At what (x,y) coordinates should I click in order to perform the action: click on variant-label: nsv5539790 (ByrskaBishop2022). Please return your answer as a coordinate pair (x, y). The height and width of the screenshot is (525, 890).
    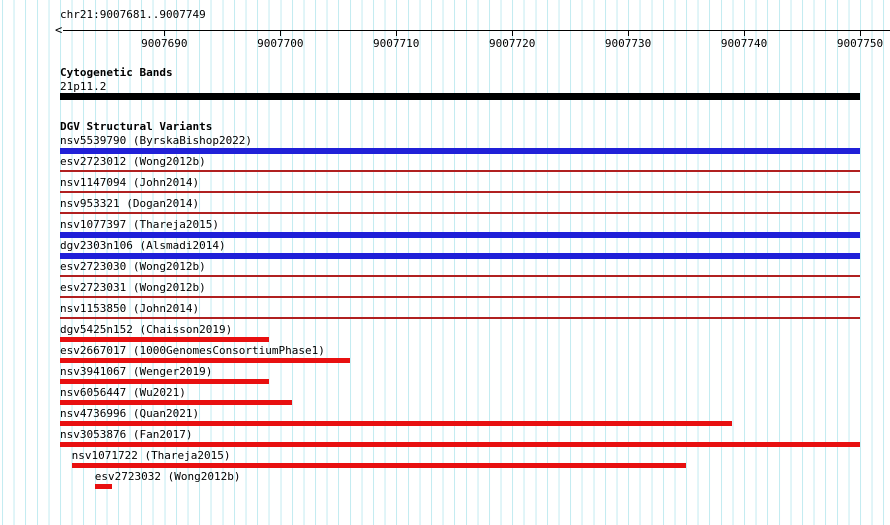
    Looking at the image, I should click on (156, 140).